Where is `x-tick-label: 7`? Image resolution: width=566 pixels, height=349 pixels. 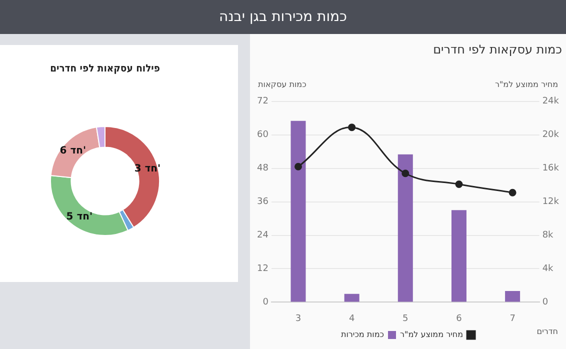 x-tick-label: 7 is located at coordinates (513, 319).